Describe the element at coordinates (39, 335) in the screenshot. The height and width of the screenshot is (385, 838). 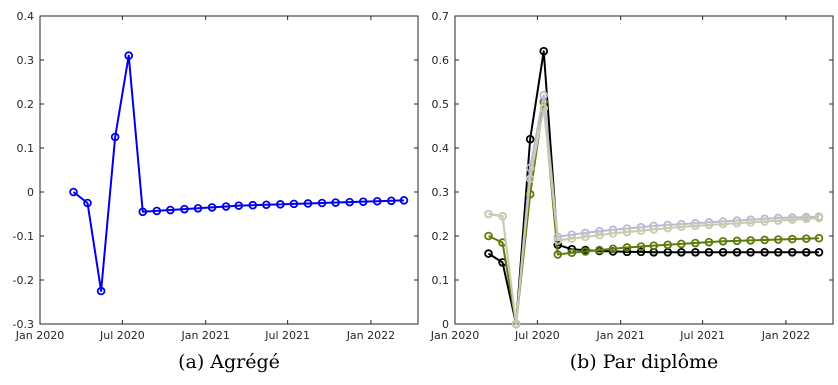
I see `panel-a-xtick-label: Jan 2020` at that location.